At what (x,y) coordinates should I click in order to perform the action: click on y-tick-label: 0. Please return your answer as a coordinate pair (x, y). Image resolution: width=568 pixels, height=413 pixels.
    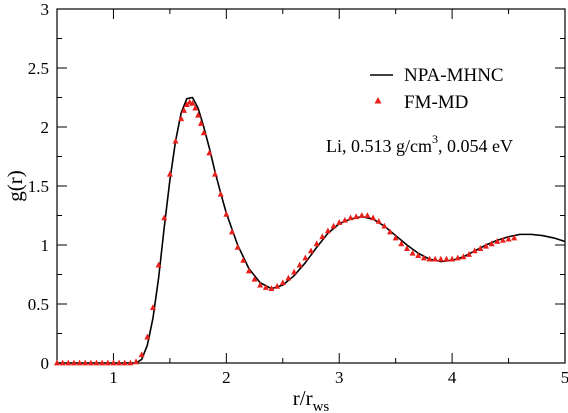
    Looking at the image, I should click on (45, 363).